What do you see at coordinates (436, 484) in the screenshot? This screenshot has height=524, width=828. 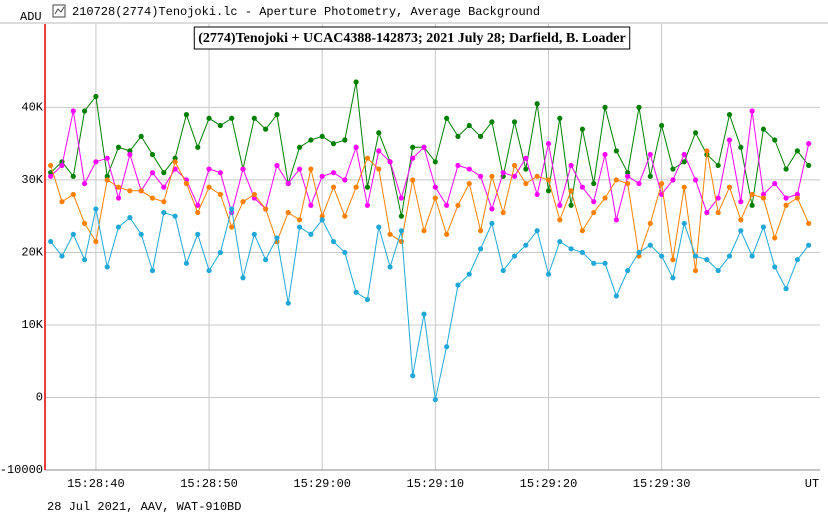 I see `x-tick-label: 15:29:10` at bounding box center [436, 484].